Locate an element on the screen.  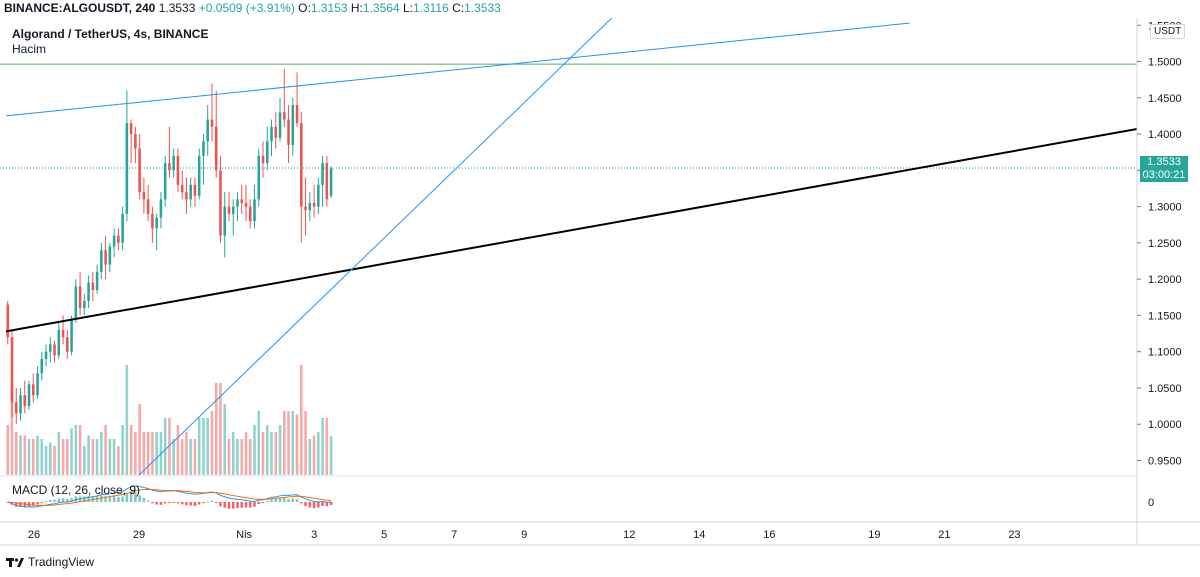
y-tick-label: 0.9500 is located at coordinates (1165, 461).